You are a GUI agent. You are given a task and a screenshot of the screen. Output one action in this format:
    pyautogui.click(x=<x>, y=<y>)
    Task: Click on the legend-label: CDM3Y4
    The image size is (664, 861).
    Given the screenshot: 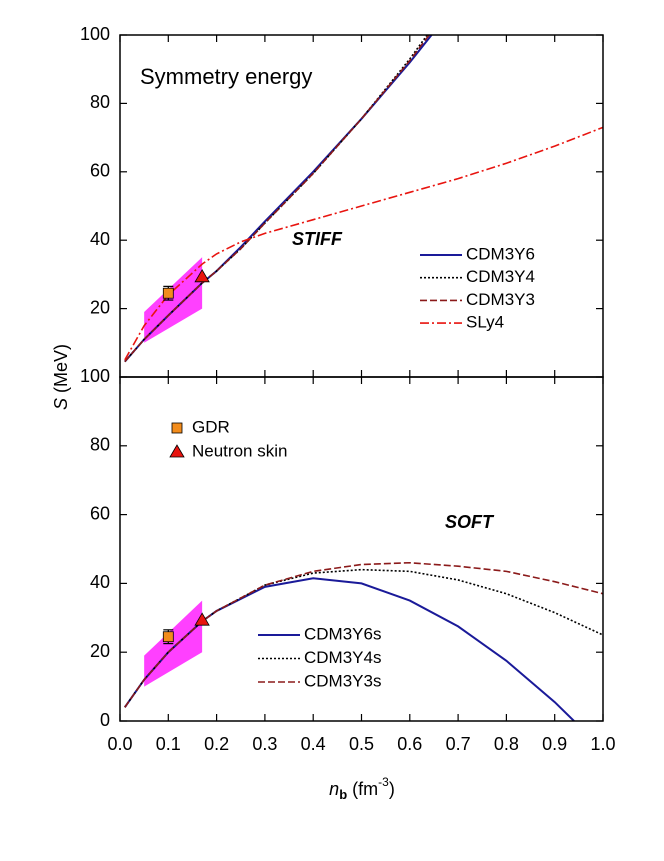 What is the action you would take?
    pyautogui.click(x=500, y=276)
    